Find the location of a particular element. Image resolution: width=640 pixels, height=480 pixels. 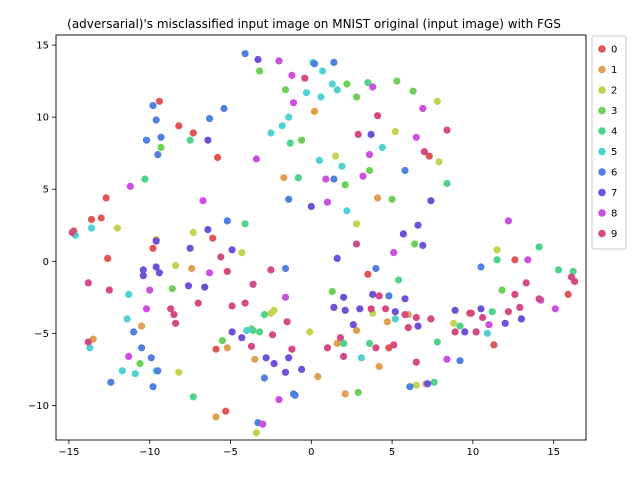

x-tick-label: 5 is located at coordinates (392, 452).